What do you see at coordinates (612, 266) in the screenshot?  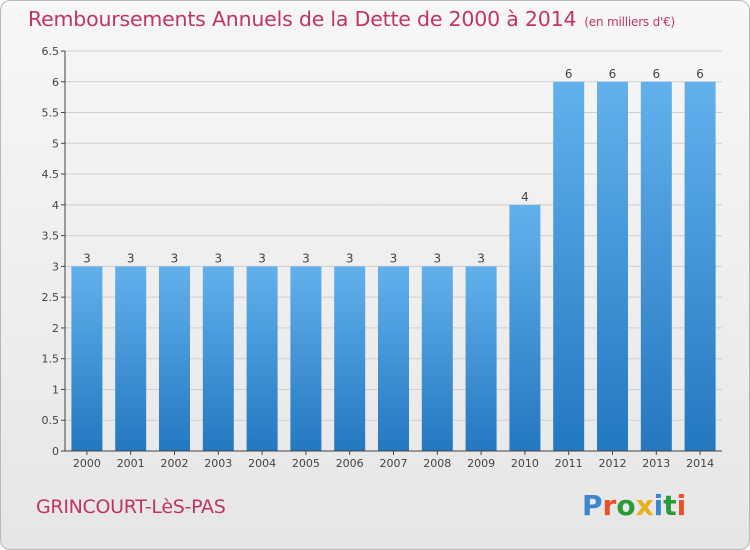 I see `bar-2012` at bounding box center [612, 266].